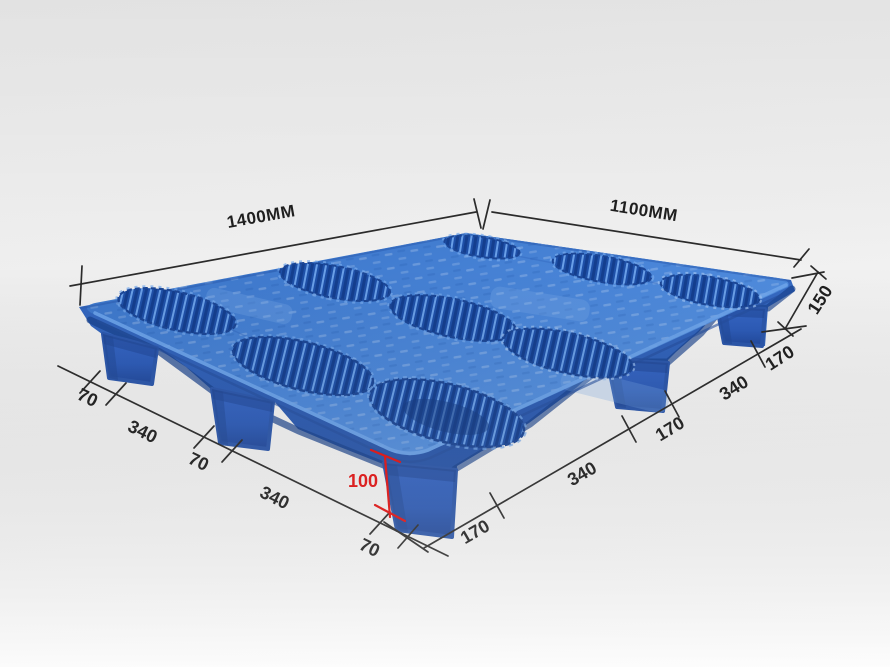 The width and height of the screenshot is (890, 667). What do you see at coordinates (734, 387) in the screenshot?
I see `dim-label-front-seg-4: 340` at bounding box center [734, 387].